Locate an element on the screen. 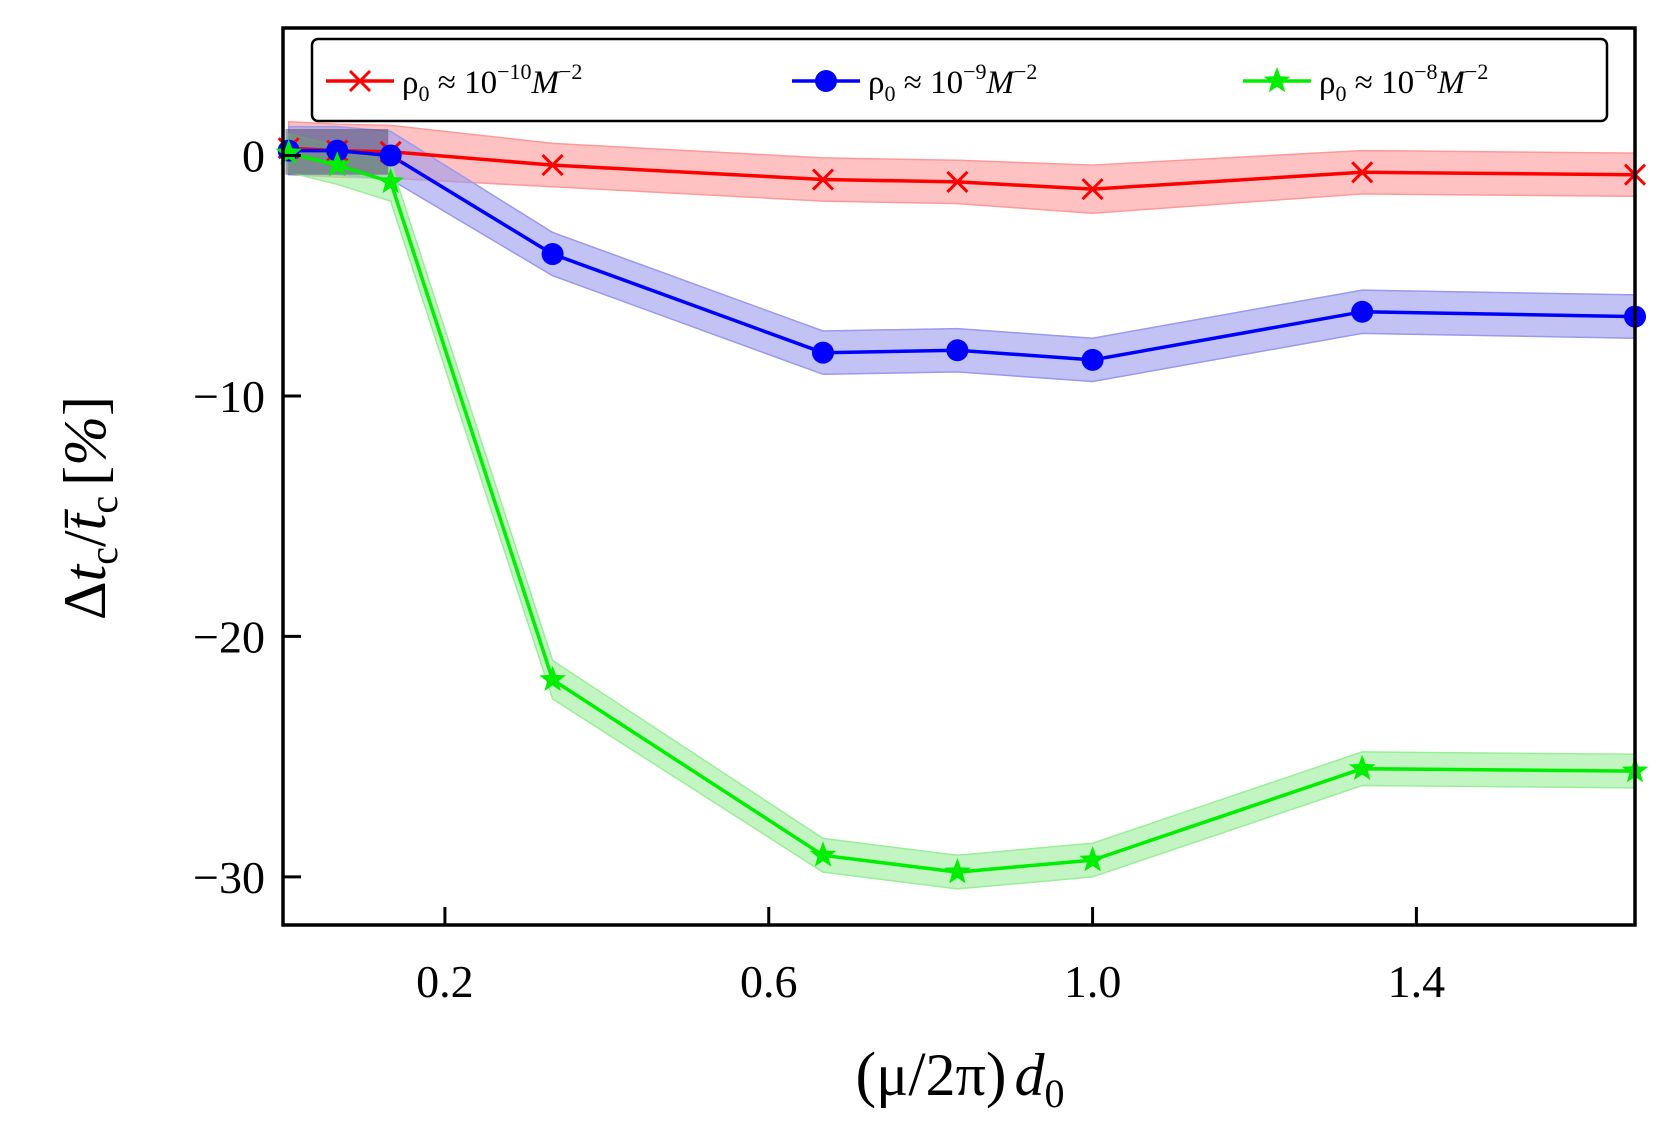 The height and width of the screenshot is (1133, 1659). legend-label: ρ0 ≈ 10−9M−2 is located at coordinates (952, 82).